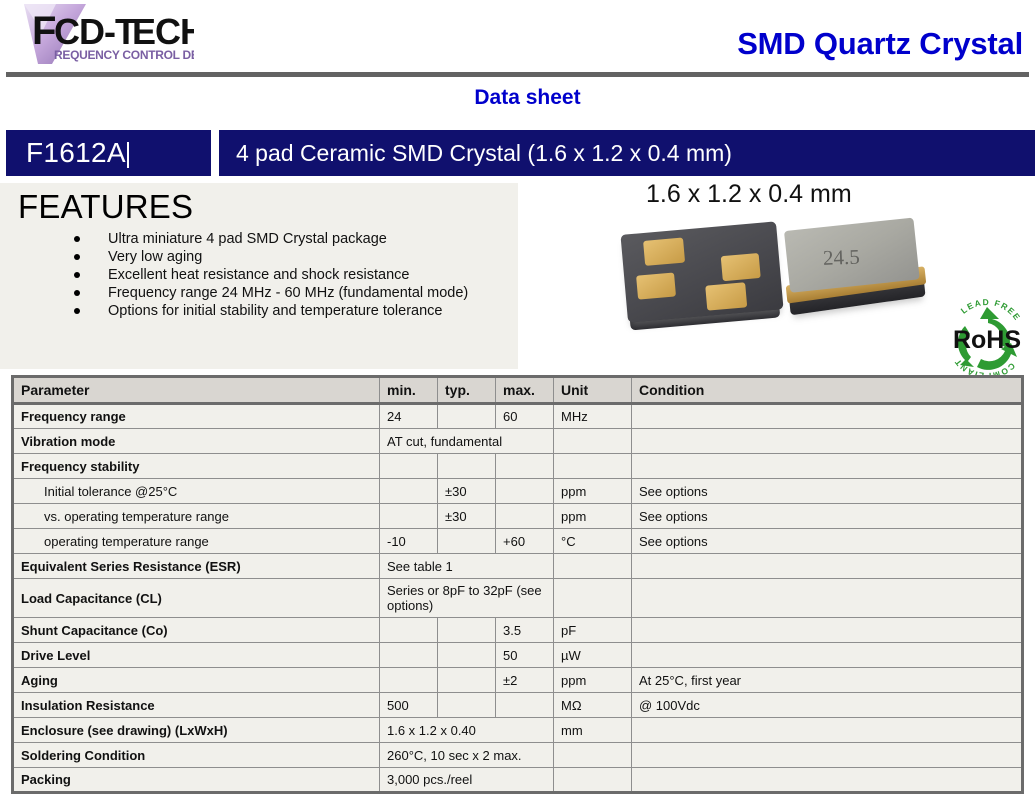 The image size is (1035, 794). Describe the element at coordinates (408, 541) in the screenshot. I see `cell-min: -10` at that location.